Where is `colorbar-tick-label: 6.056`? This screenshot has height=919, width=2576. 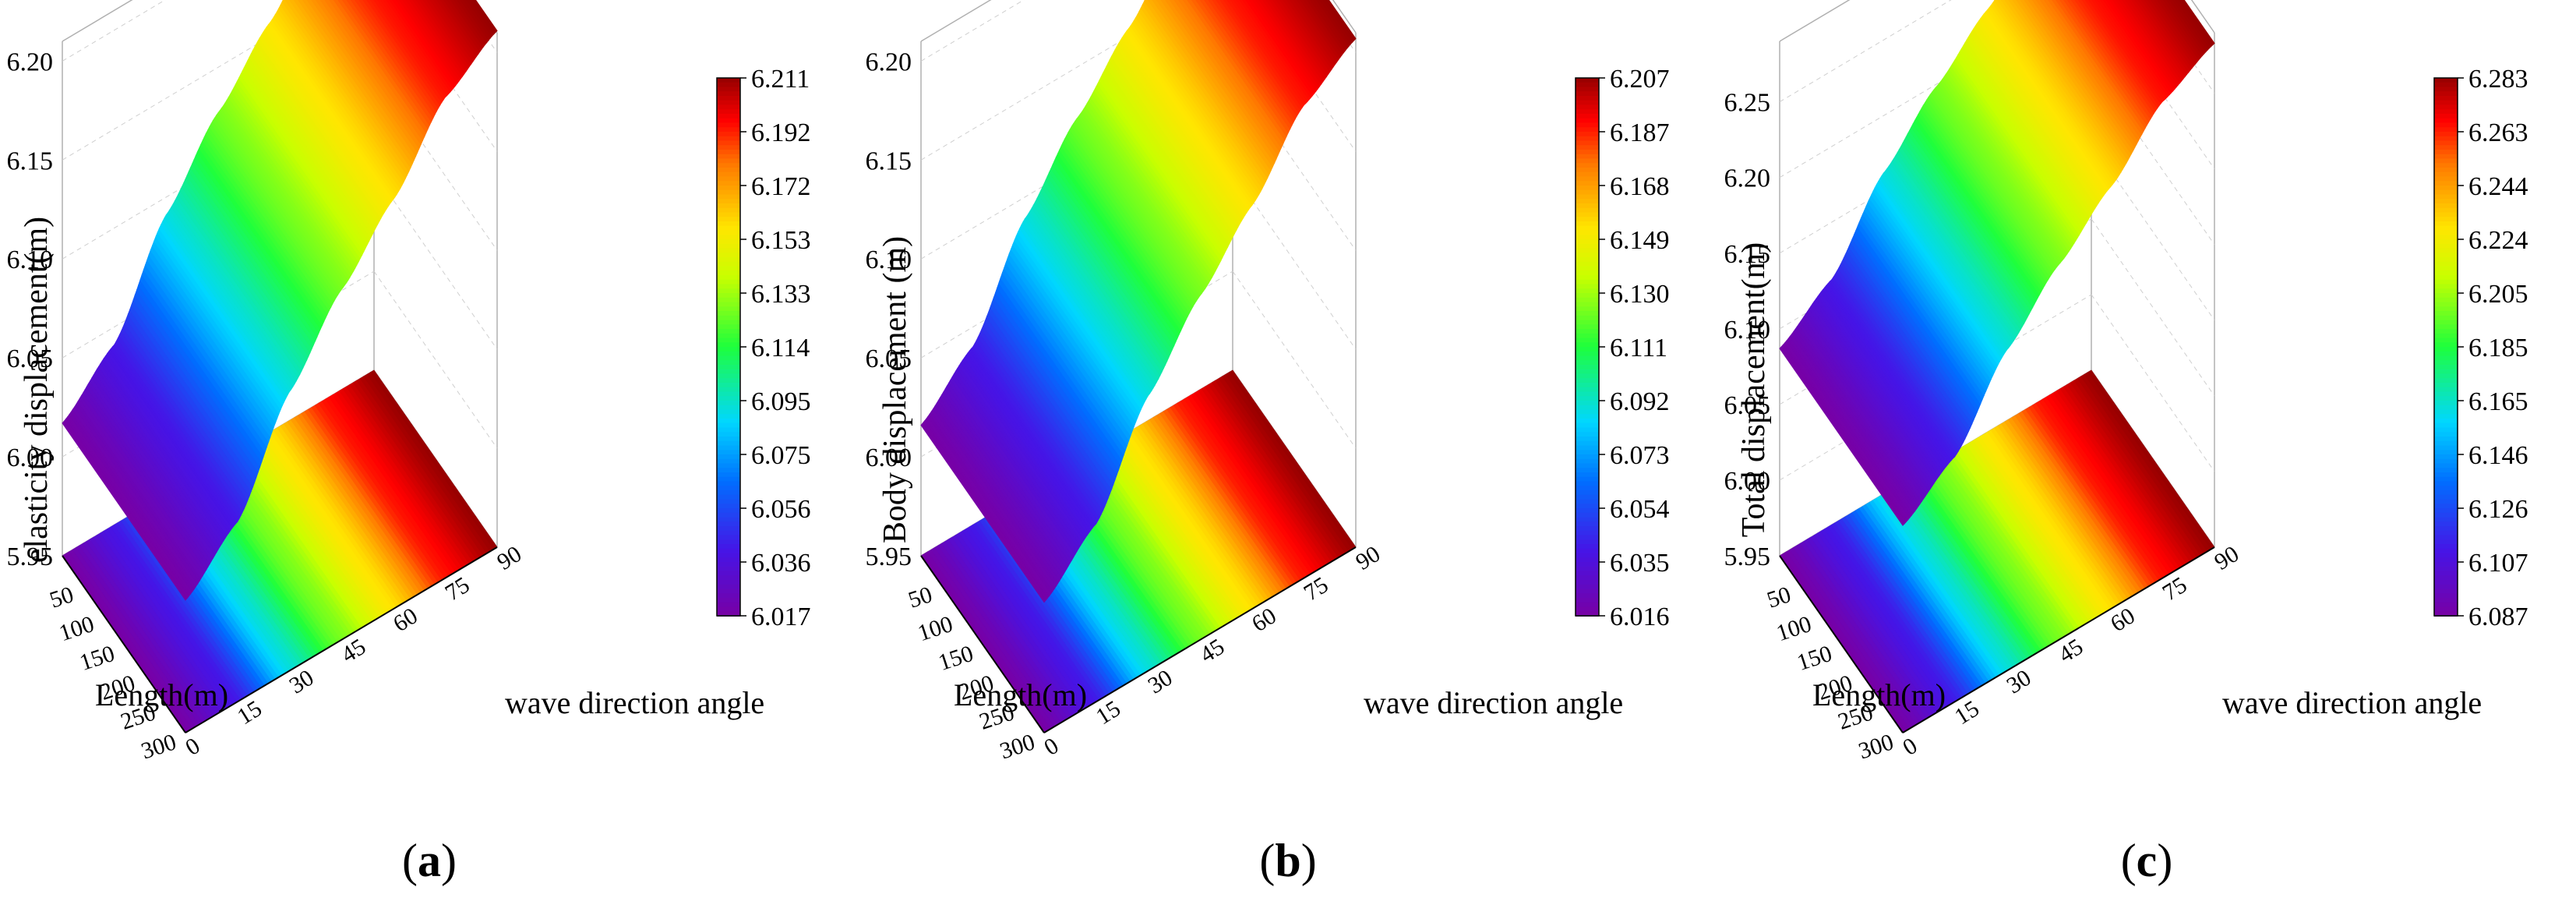 colorbar-tick-label: 6.056 is located at coordinates (781, 509).